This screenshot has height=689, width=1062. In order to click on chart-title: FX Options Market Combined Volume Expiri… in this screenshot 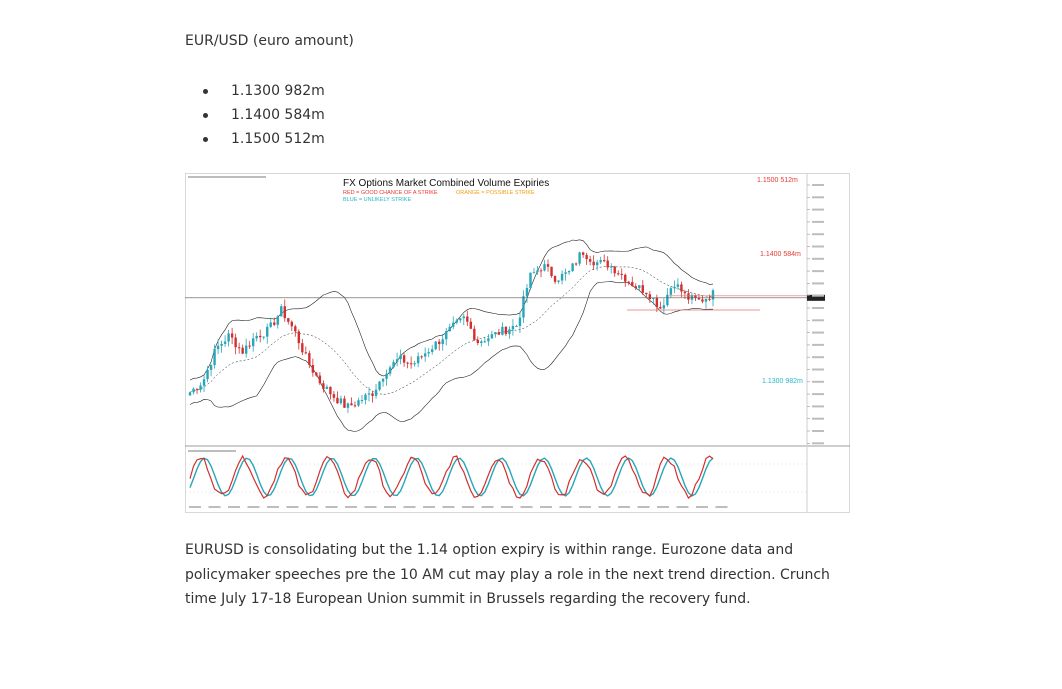, I will do `click(446, 183)`.